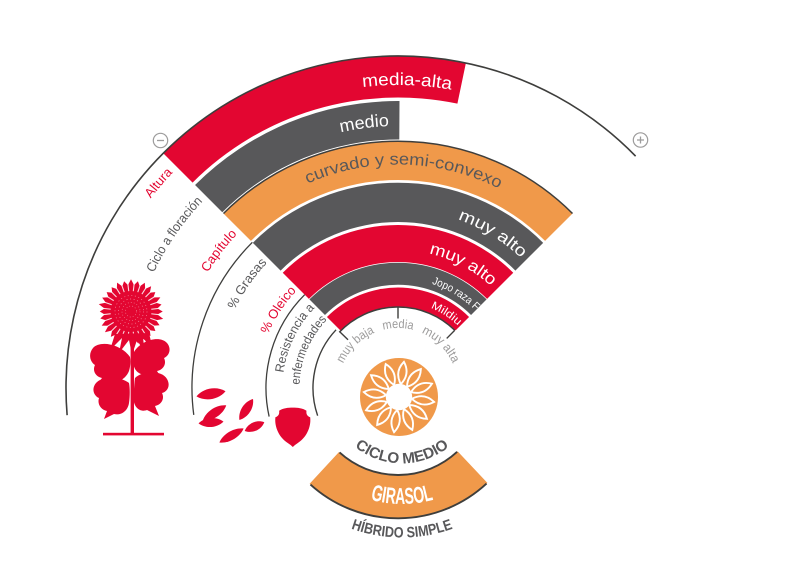  What do you see at coordinates (401, 452) in the screenshot?
I see `svg-text: CICLO MEDIO` at bounding box center [401, 452].